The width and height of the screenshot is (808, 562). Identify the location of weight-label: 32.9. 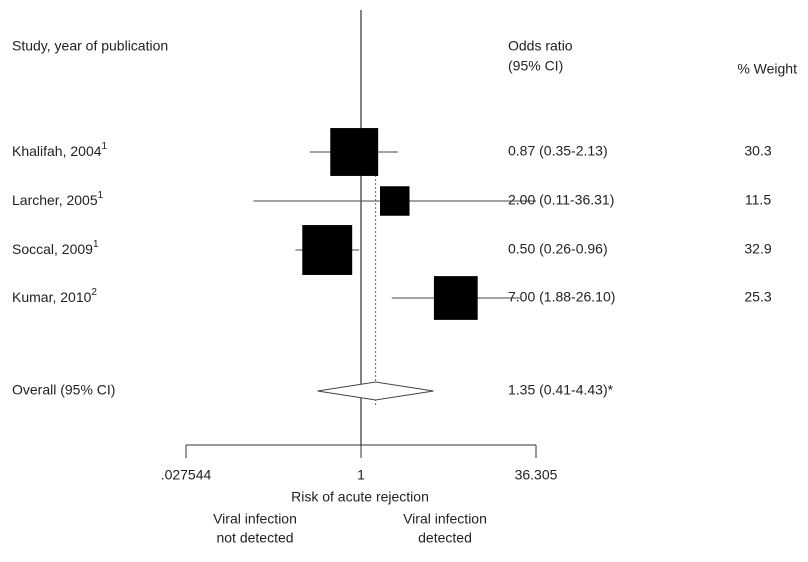
(757, 249).